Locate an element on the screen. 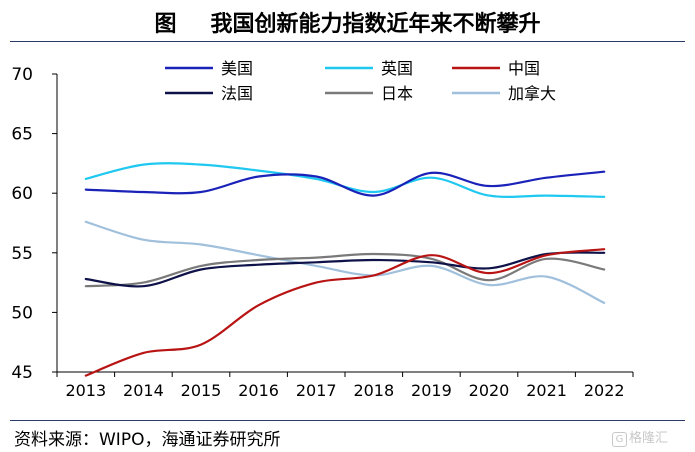 This screenshot has height=452, width=695. x-tick-label: 2019 is located at coordinates (431, 390).